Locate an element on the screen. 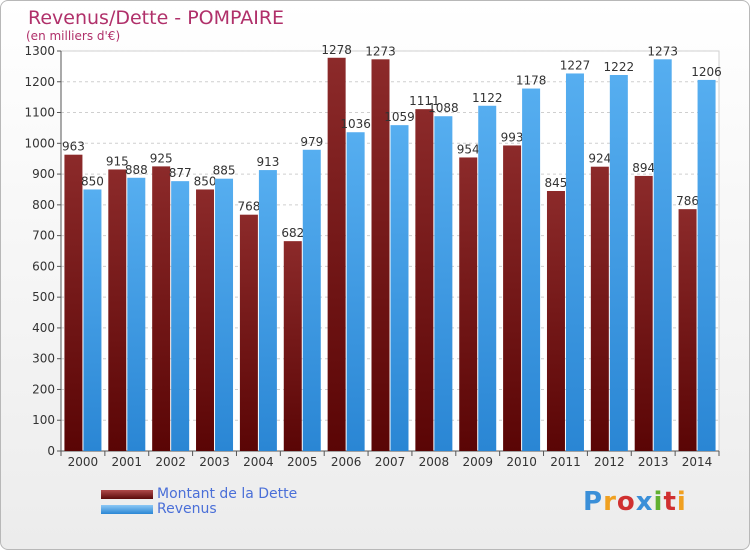 This screenshot has height=550, width=750. y-tick-label: 100 is located at coordinates (43, 420).